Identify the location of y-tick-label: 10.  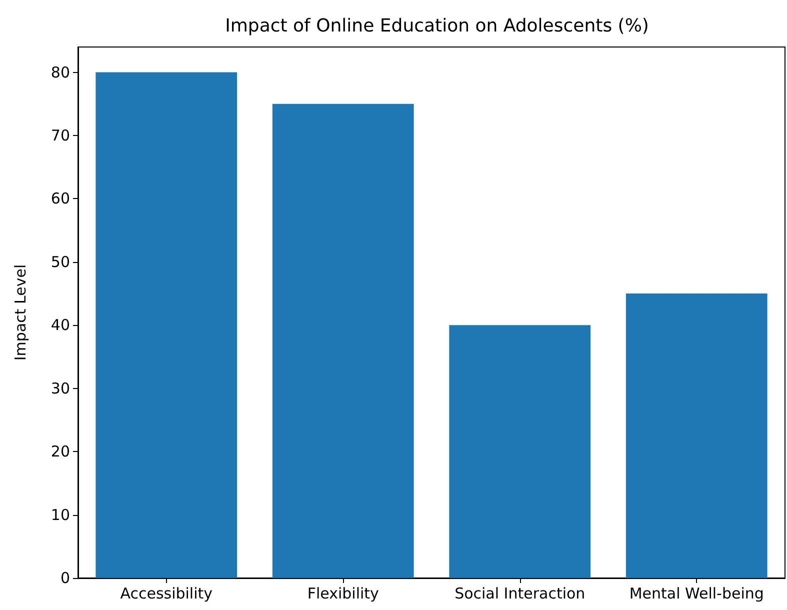
(60, 515).